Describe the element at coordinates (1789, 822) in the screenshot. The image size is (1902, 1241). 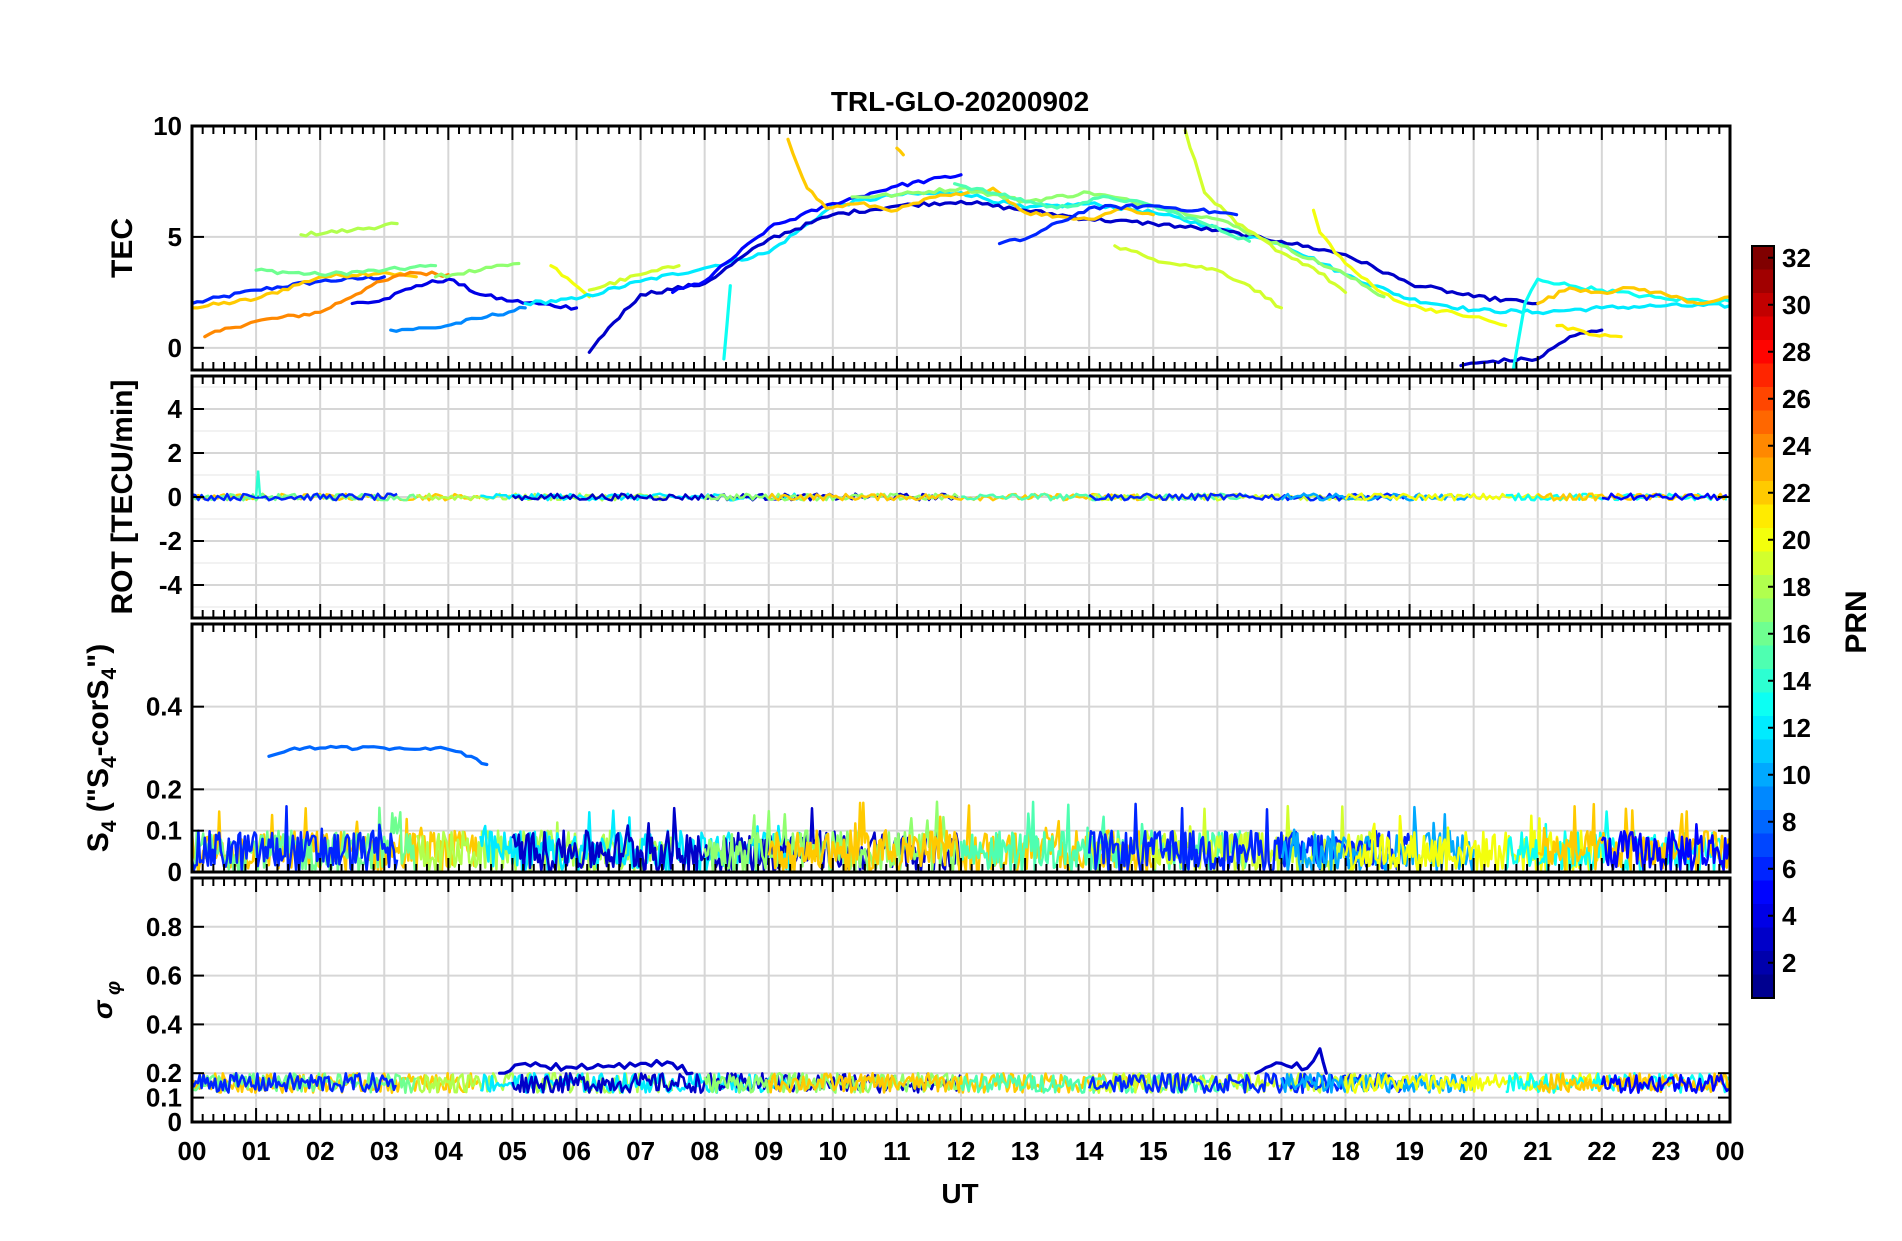
I see `colorbar-tick-label: 8` at that location.